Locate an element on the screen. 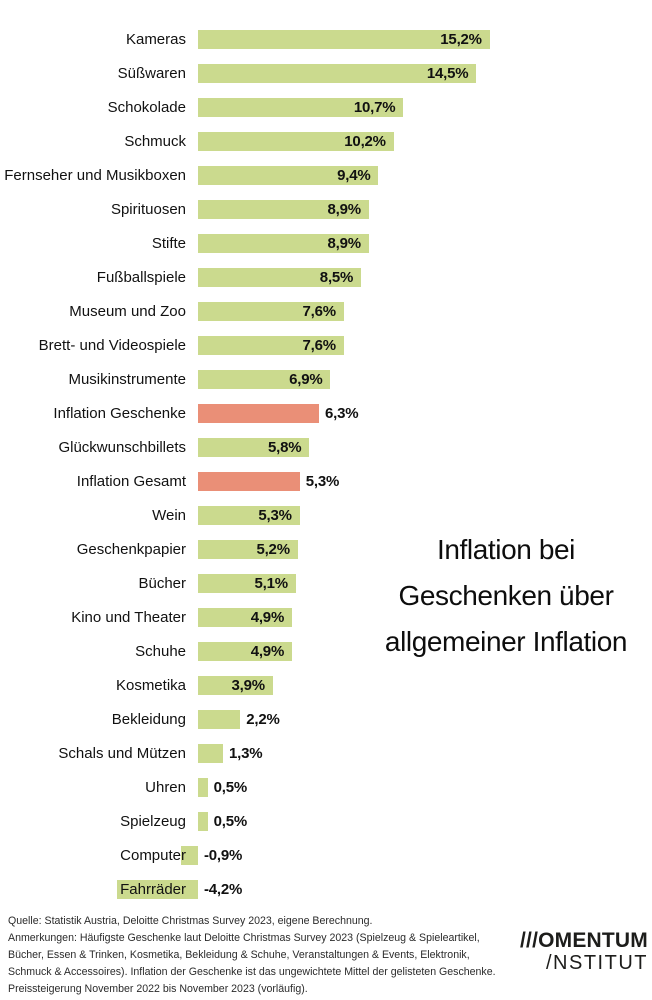 The height and width of the screenshot is (1000, 652). chart-row: Spielzeug 0,5% is located at coordinates (326, 821).